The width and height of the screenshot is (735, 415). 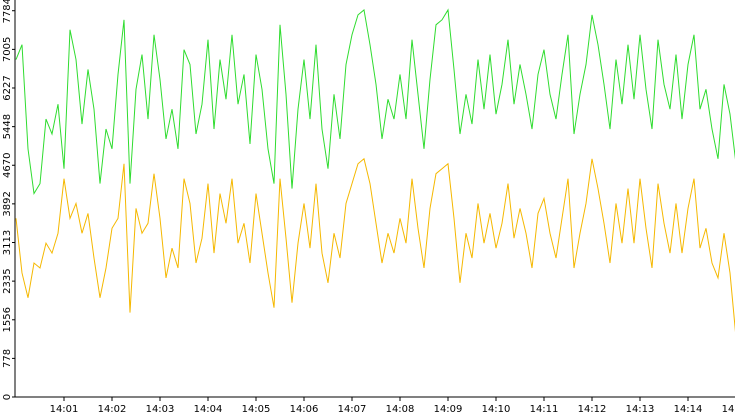 I want to click on y-tick-label: 1556, so click(x=7, y=319).